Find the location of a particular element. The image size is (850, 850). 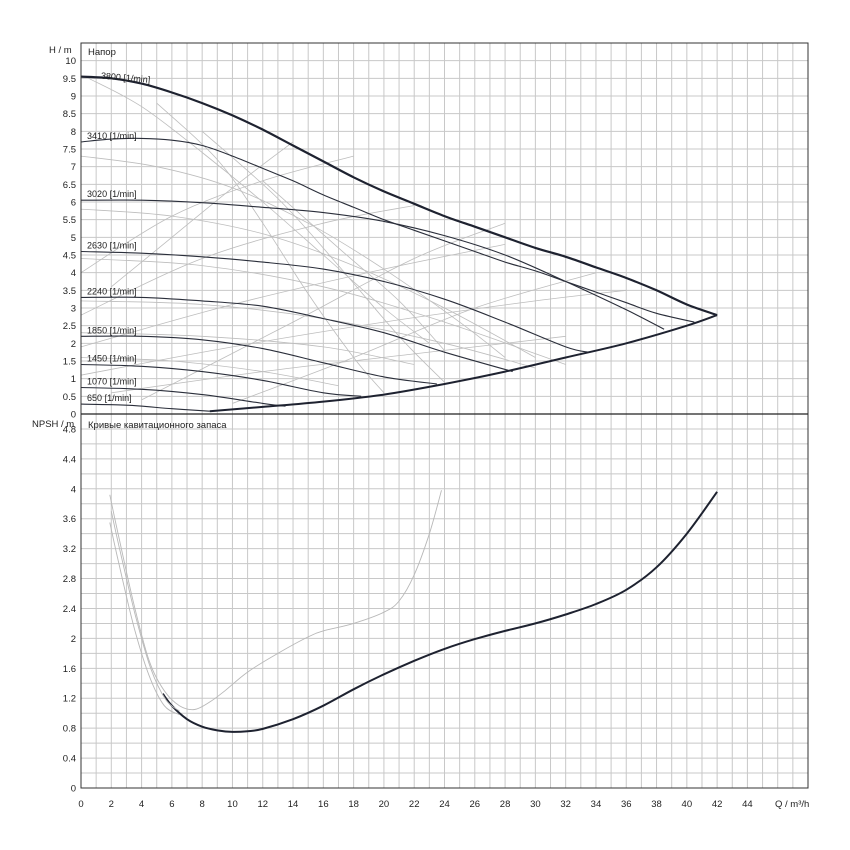

x-tick-label: 4 is located at coordinates (141, 804).